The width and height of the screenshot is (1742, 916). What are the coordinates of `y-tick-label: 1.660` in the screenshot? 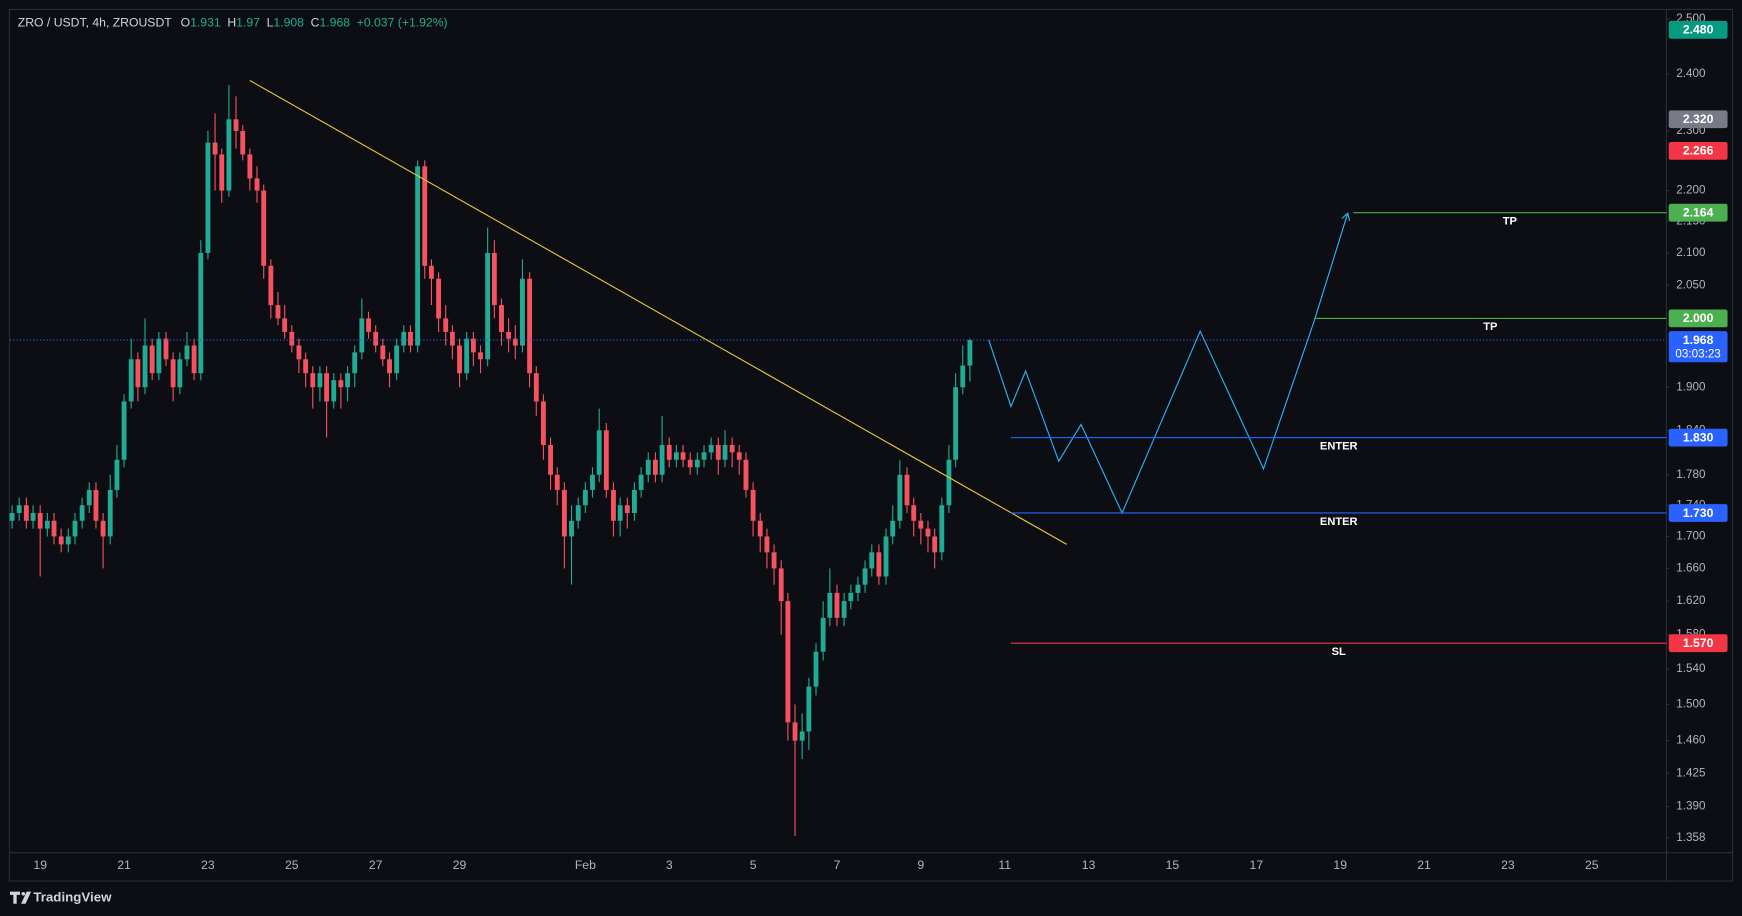 It's located at (1691, 567).